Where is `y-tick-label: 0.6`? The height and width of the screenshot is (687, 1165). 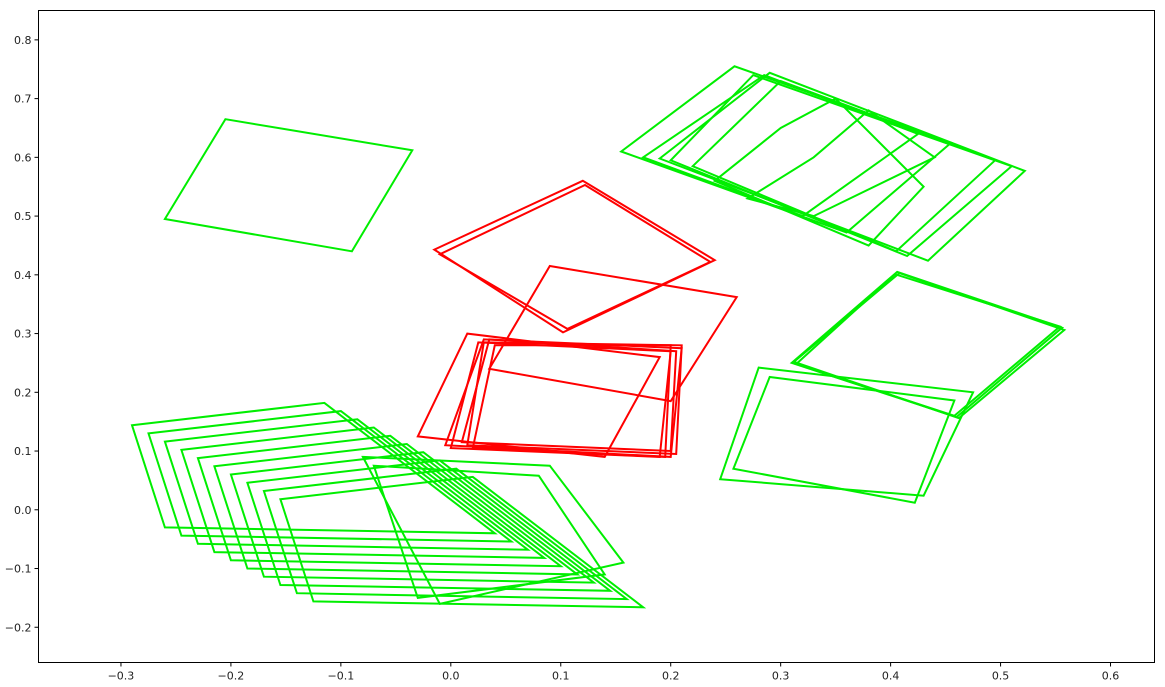 y-tick-label: 0.6 is located at coordinates (23, 157).